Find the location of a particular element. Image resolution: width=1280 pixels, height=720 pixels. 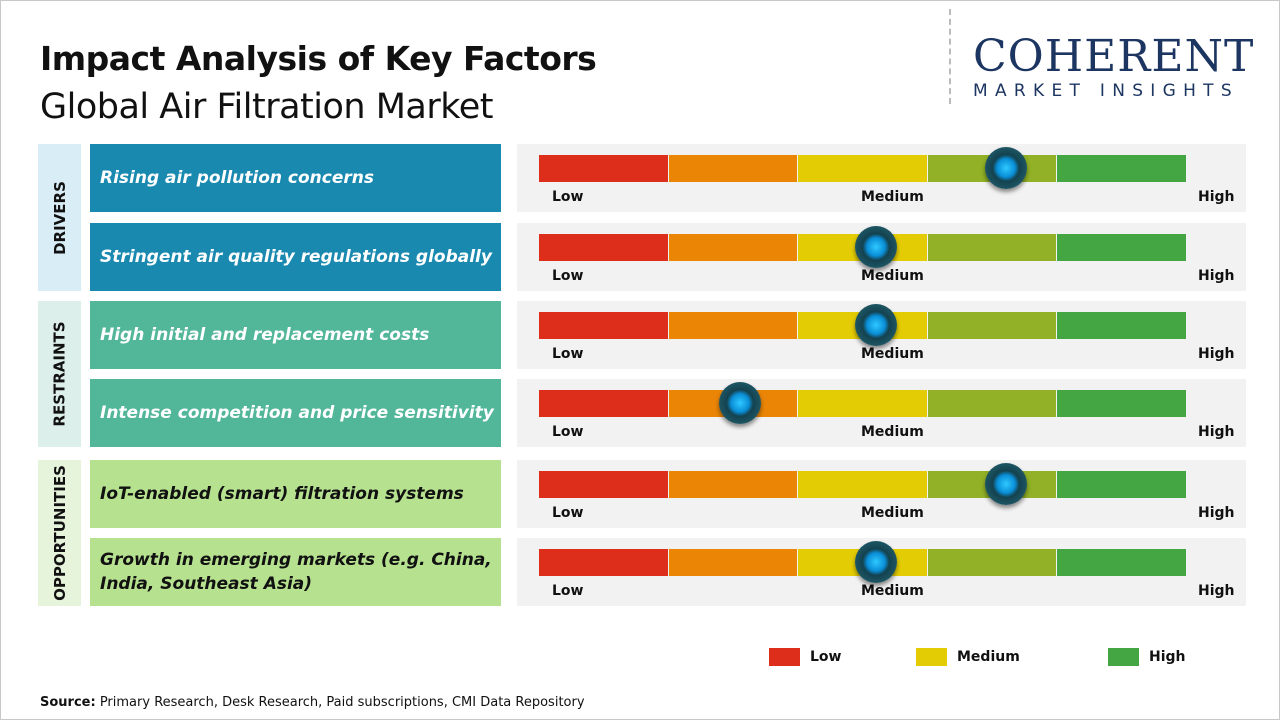

legend-label: Low is located at coordinates (826, 657).